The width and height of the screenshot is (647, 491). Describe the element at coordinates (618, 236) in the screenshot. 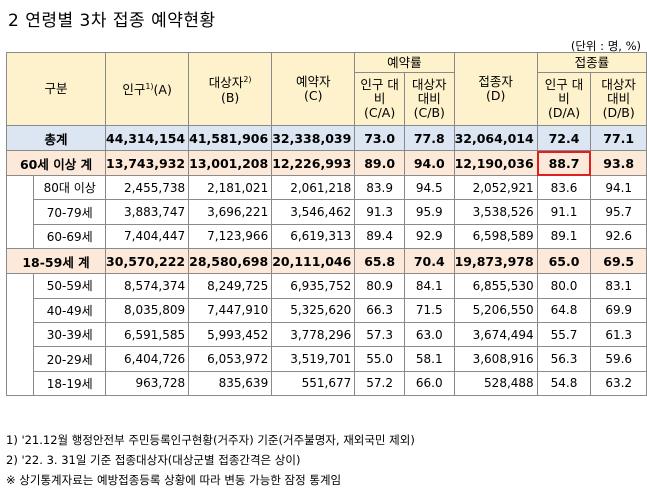

I see `vac-target-cell: 92.6` at that location.